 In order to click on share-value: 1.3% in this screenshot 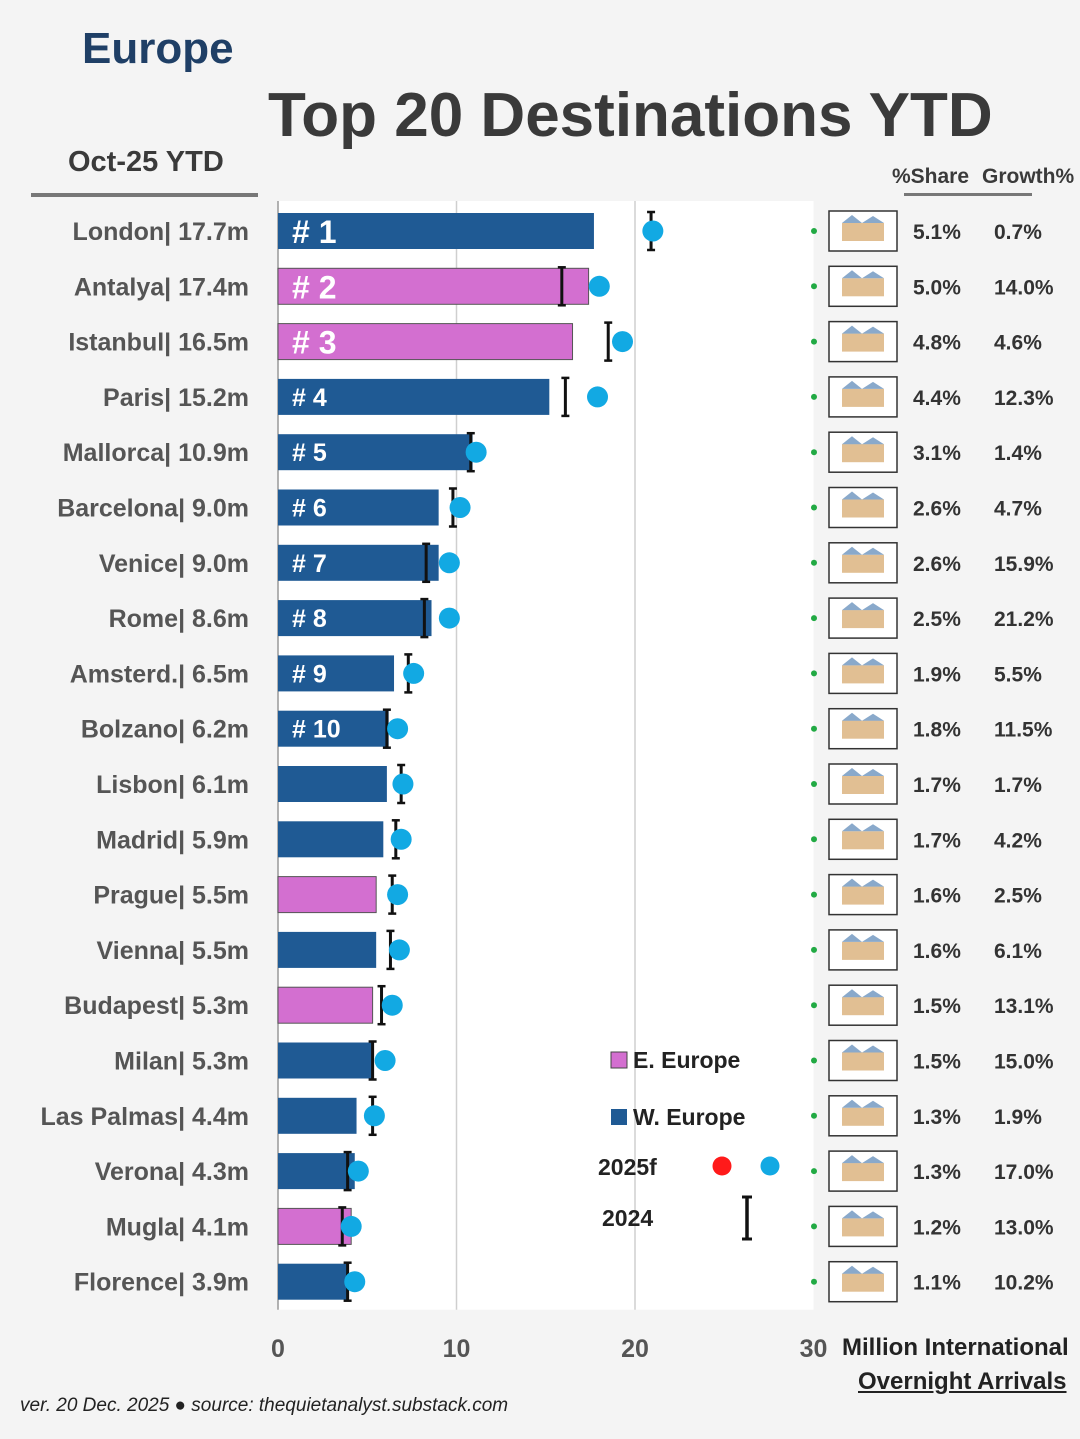, I will do `click(937, 1117)`.